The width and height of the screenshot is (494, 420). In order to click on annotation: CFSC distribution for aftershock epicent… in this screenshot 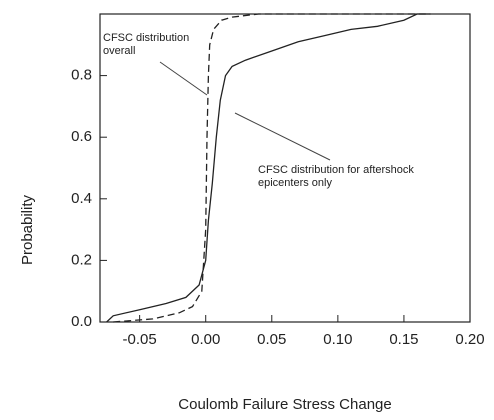, I will do `click(336, 176)`.